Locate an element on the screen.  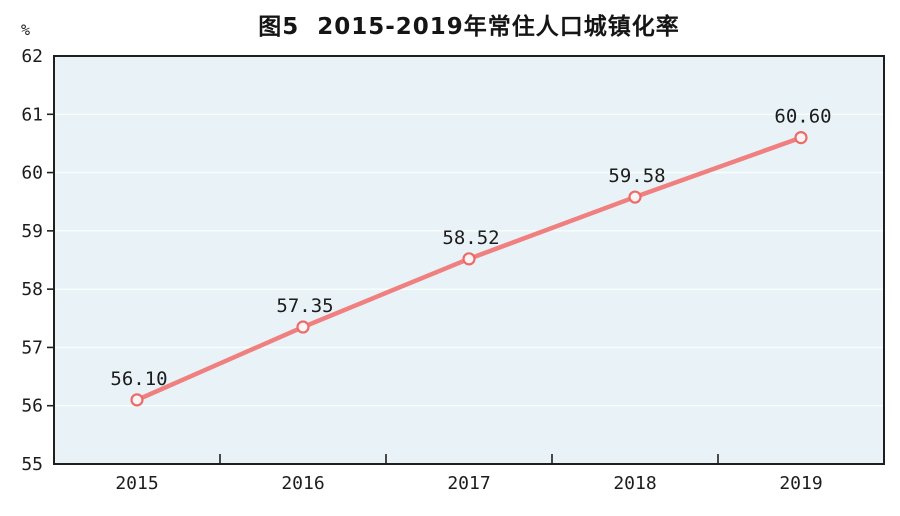
x-tick-label-2018: 2018 is located at coordinates (634, 483).